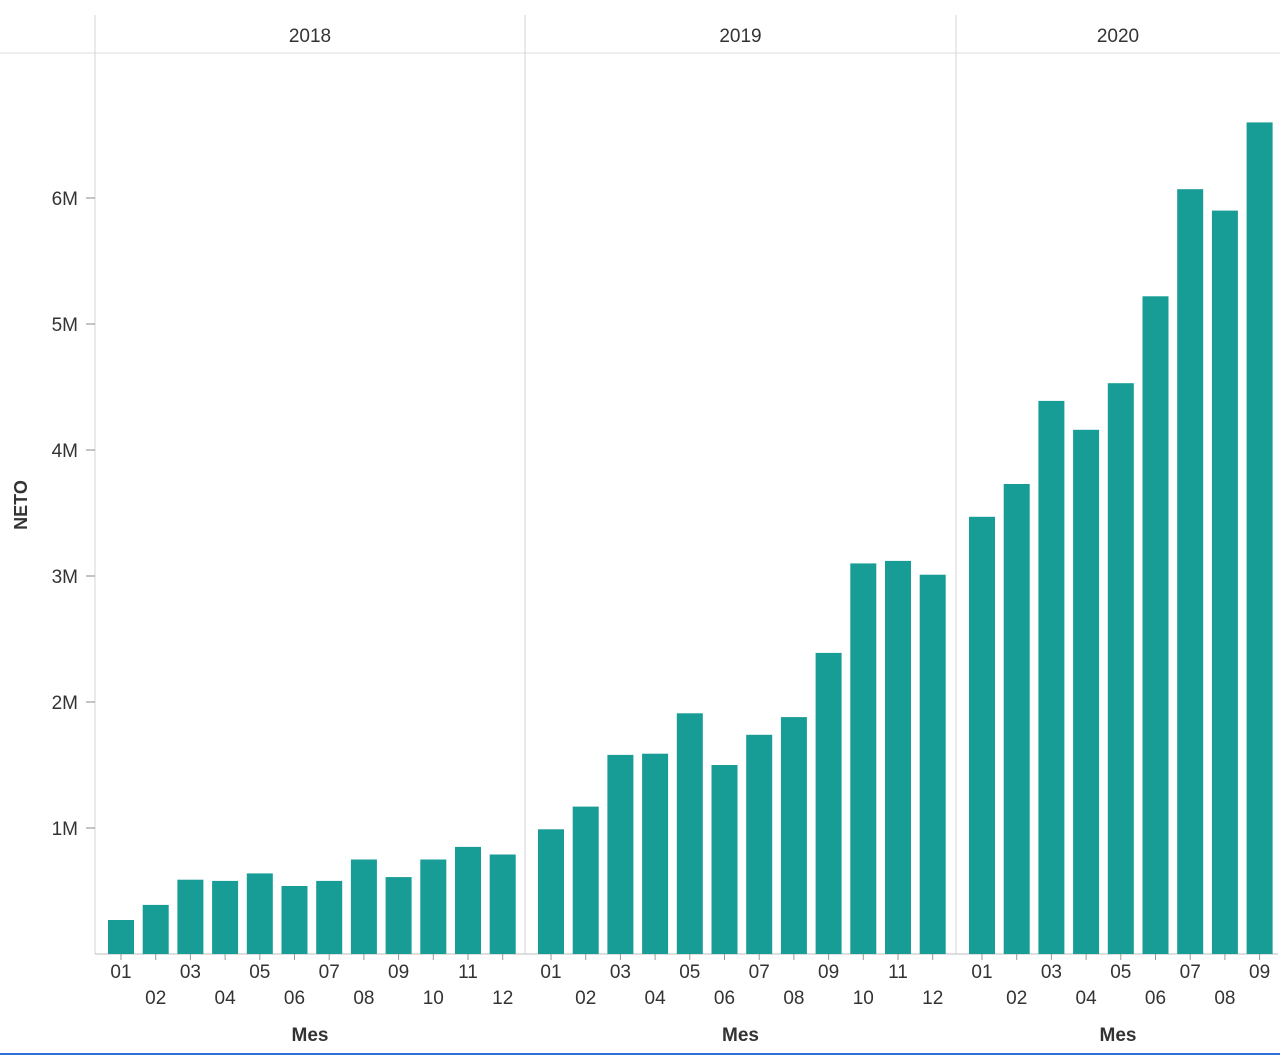 The height and width of the screenshot is (1058, 1280). I want to click on panel-header-2020: 2020, so click(1118, 36).